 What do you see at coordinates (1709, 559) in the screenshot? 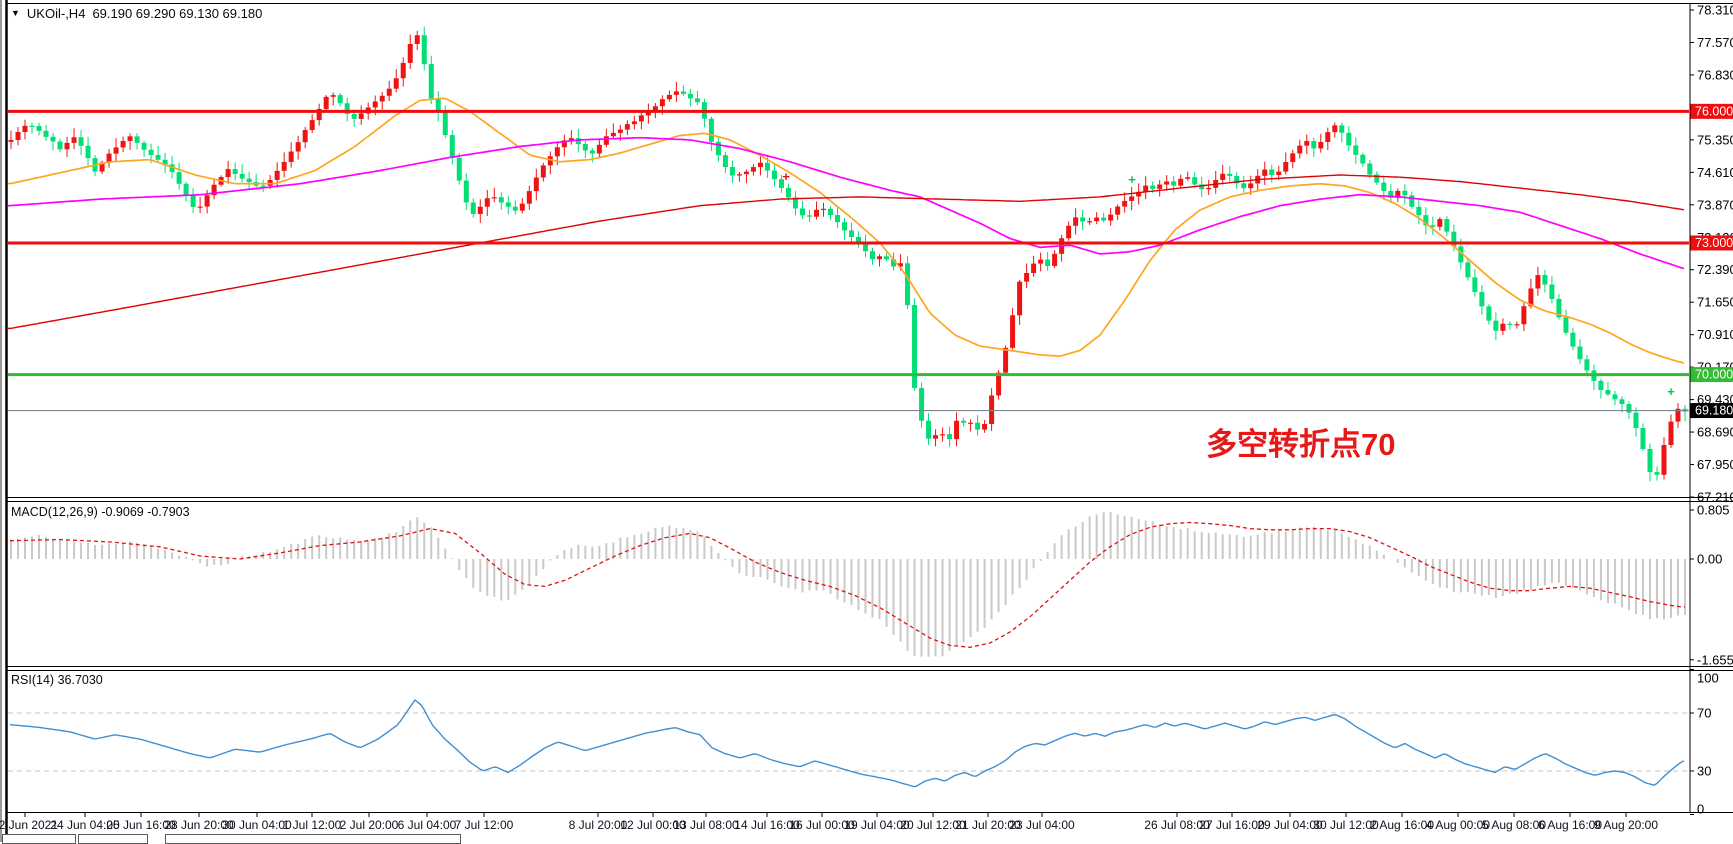
I see `macd-axis-tick: 0.00` at bounding box center [1709, 559].